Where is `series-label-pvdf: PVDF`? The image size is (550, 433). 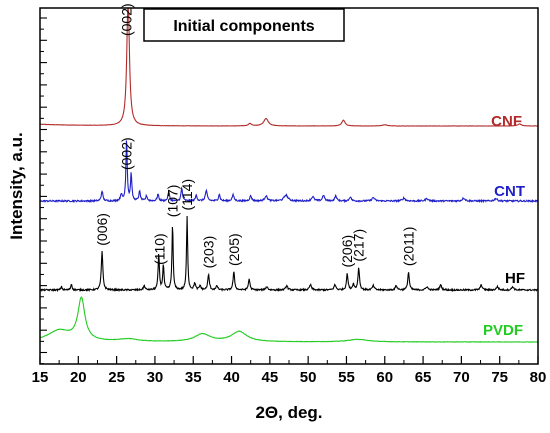
series-label-pvdf: PVDF is located at coordinates (503, 330).